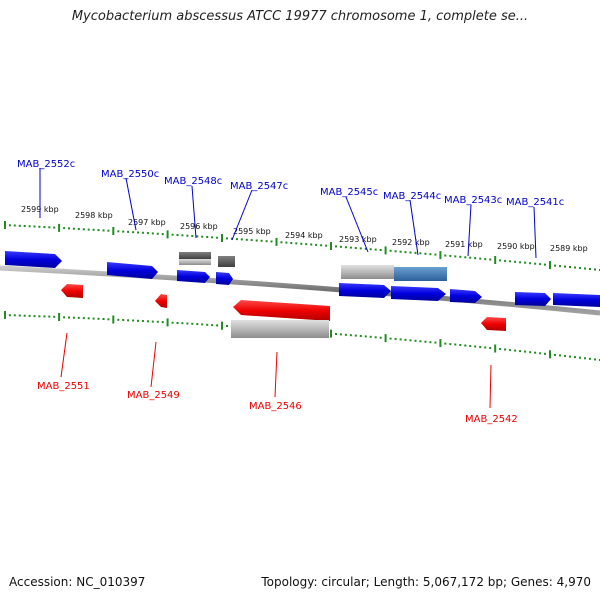  What do you see at coordinates (464, 244) in the screenshot?
I see `kbp-label: 2591 kbp` at bounding box center [464, 244].